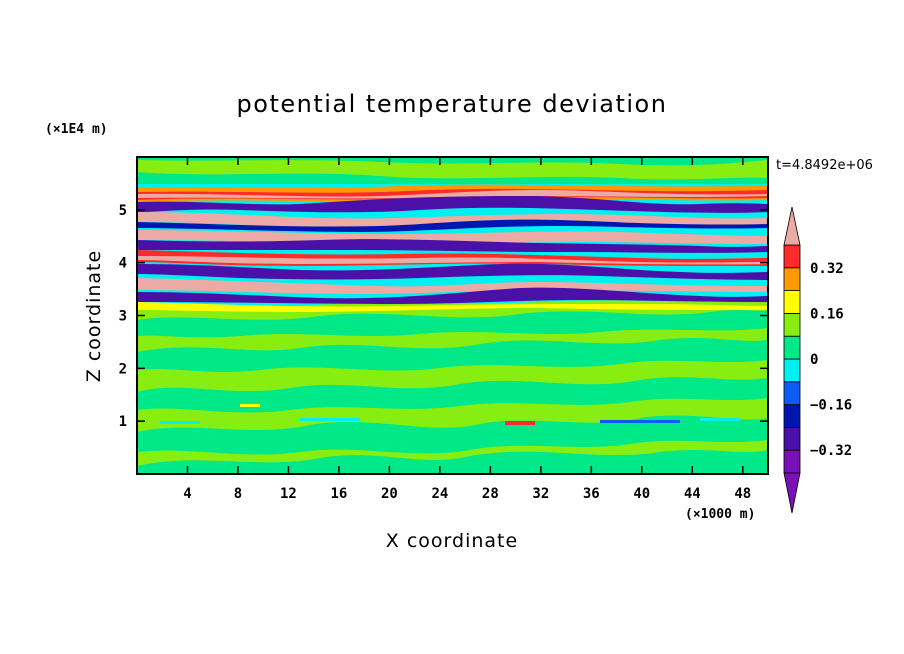 The width and height of the screenshot is (904, 654). What do you see at coordinates (792, 493) in the screenshot?
I see `colorbar-extend-low` at bounding box center [792, 493].